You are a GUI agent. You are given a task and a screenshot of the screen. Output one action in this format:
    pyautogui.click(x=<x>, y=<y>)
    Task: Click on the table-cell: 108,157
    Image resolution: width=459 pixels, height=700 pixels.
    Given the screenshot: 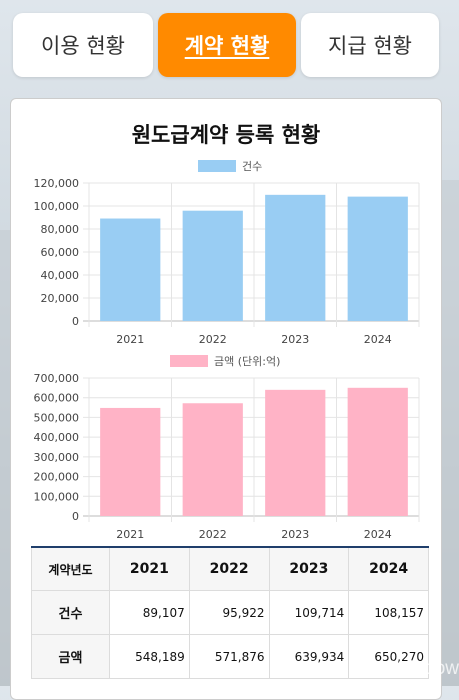 What is the action you would take?
    pyautogui.click(x=388, y=612)
    